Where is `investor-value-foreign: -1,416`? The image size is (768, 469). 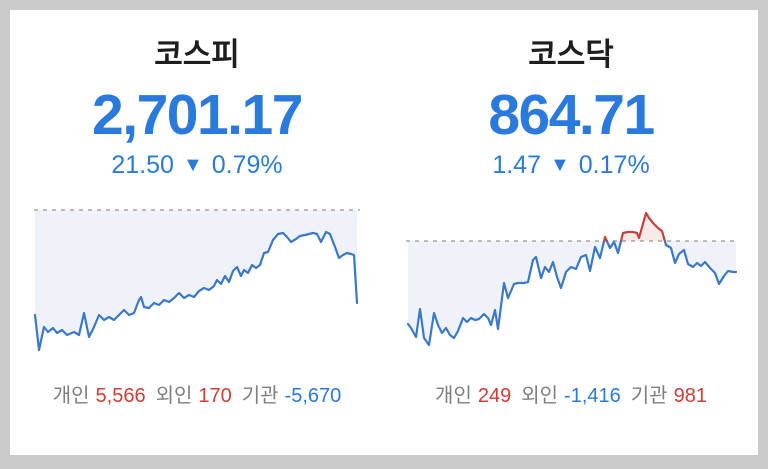 investor-value-foreign: -1,416 is located at coordinates (592, 395).